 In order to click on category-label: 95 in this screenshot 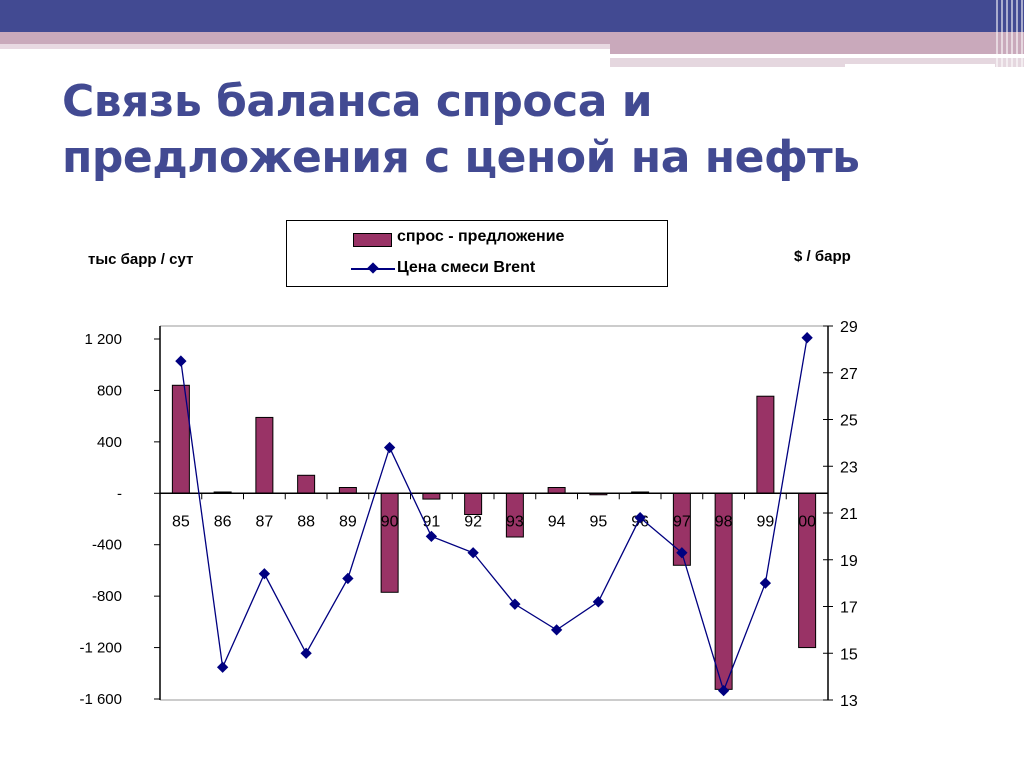, I will do `click(598, 521)`.